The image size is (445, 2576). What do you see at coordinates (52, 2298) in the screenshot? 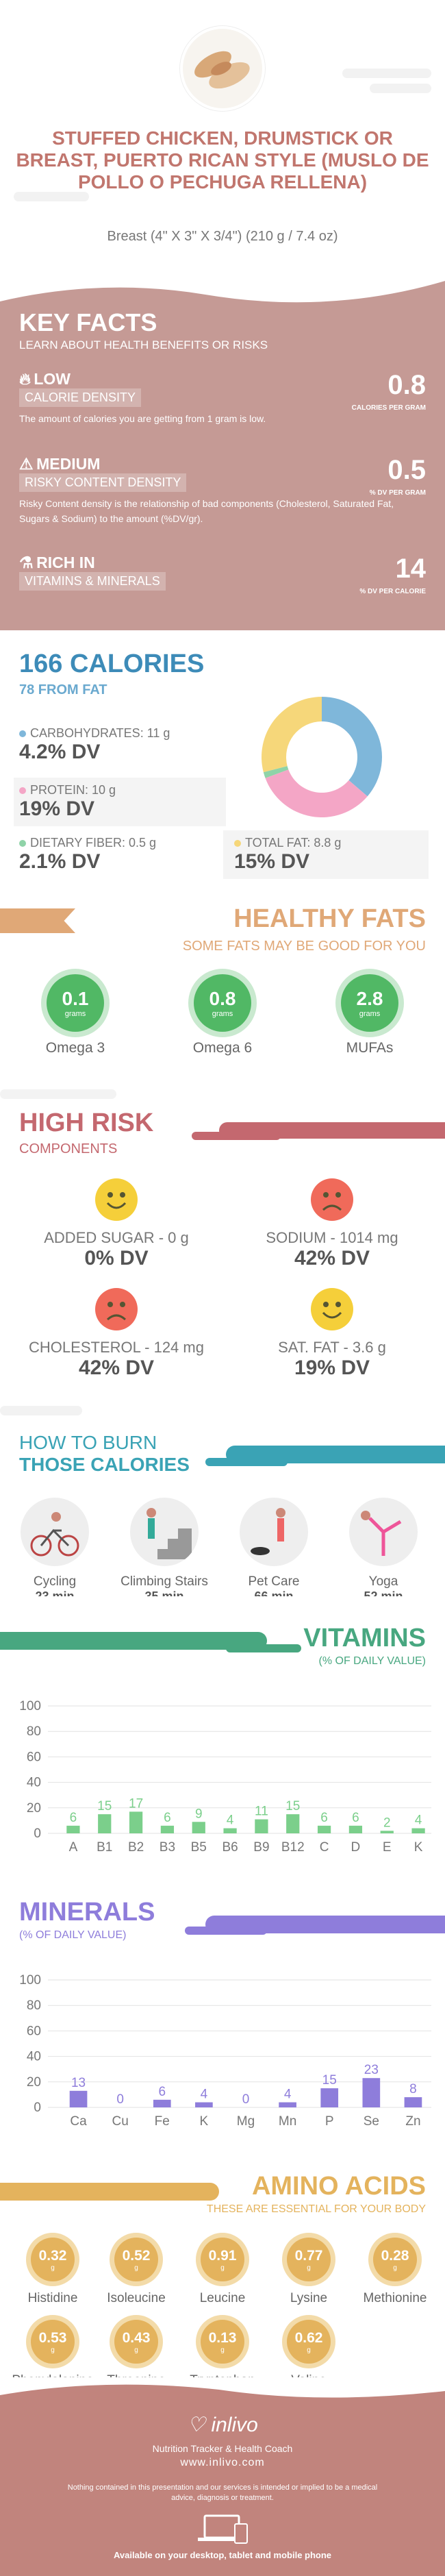
I see `amino-name: Histidine` at bounding box center [52, 2298].